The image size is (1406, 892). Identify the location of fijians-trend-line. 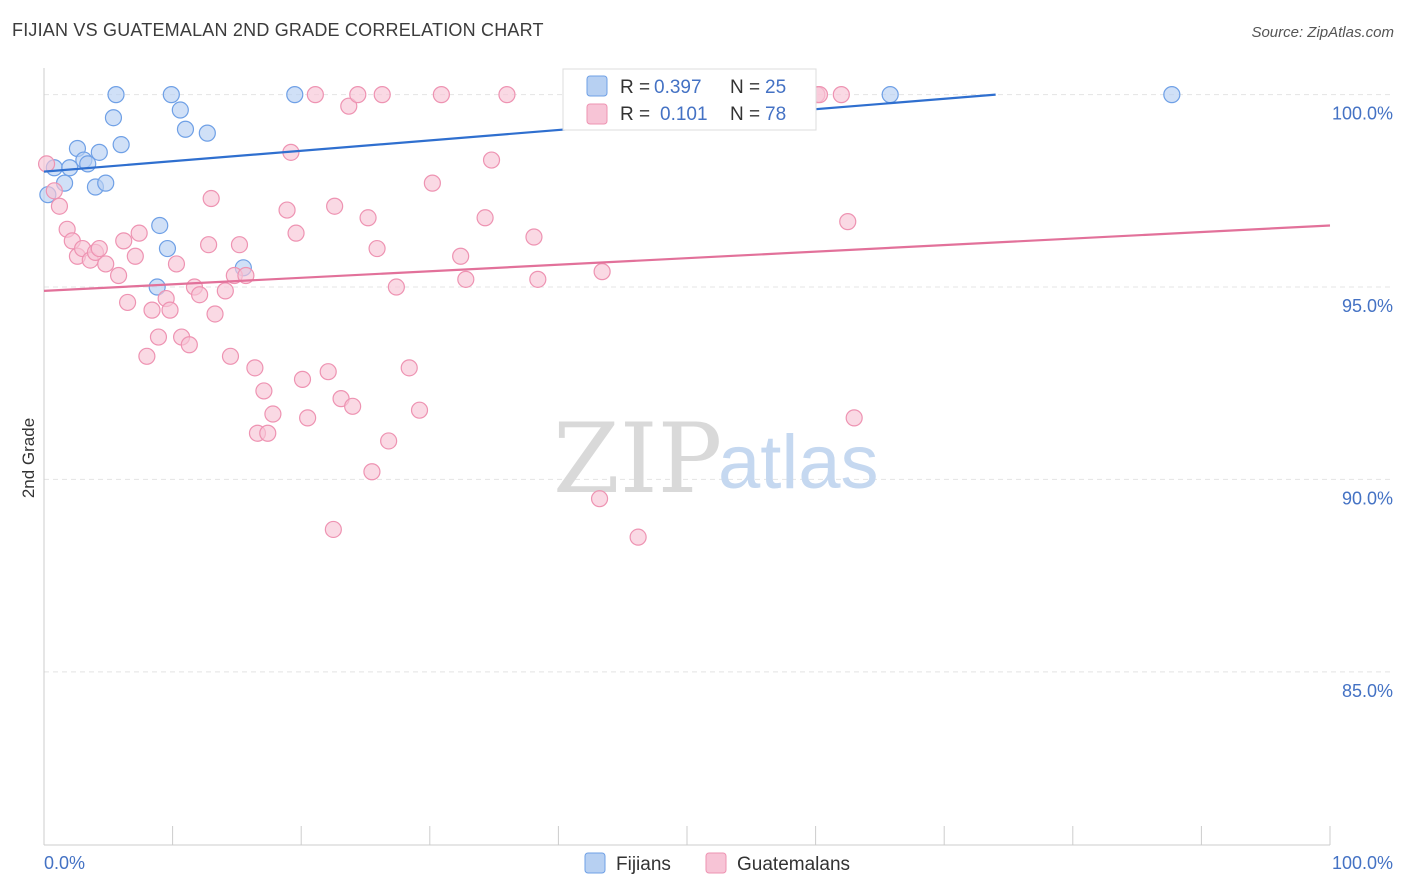
(519, 133).